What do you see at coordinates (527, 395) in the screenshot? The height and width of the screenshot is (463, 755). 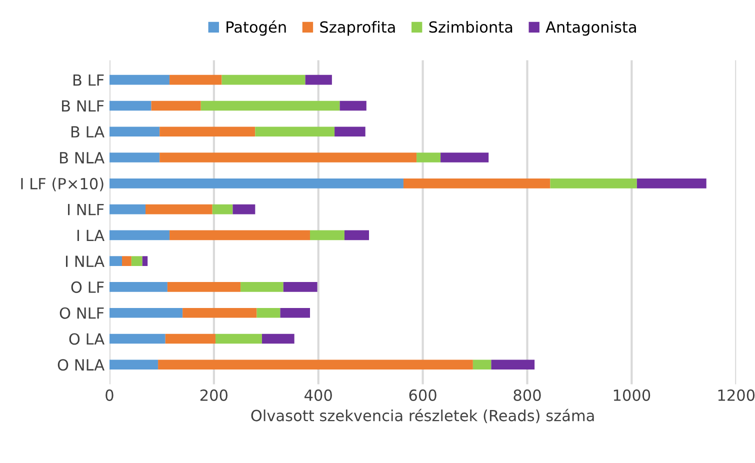 I see `x-tick-label: 800` at bounding box center [527, 395].